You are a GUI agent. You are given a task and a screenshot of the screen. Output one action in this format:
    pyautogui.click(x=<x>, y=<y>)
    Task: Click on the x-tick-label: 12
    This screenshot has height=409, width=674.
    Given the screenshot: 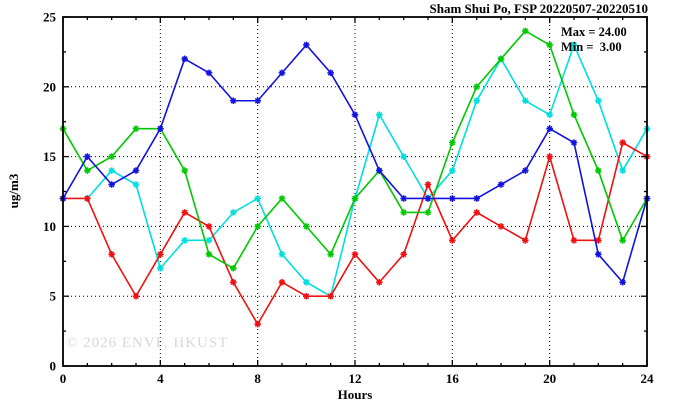 What is the action you would take?
    pyautogui.click(x=355, y=378)
    